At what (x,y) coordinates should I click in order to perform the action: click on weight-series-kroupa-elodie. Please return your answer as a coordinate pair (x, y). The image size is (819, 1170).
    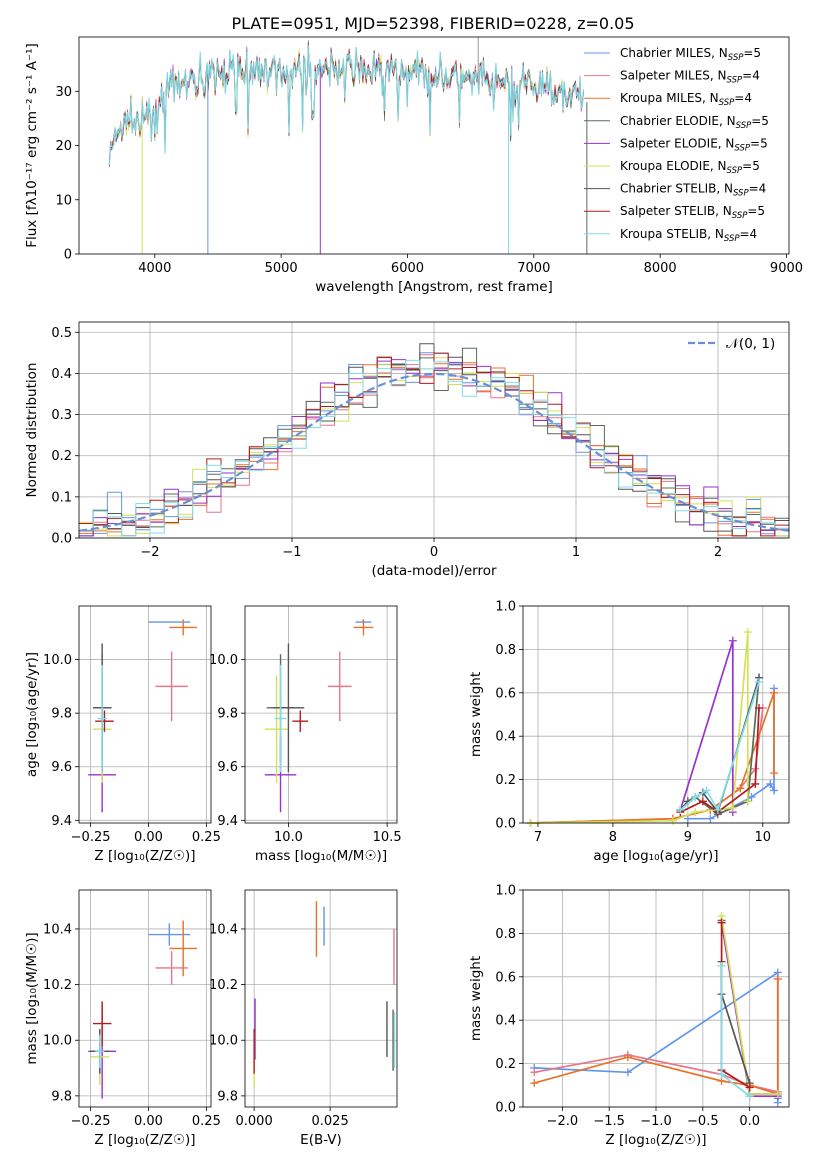
    Looking at the image, I should click on (639, 727).